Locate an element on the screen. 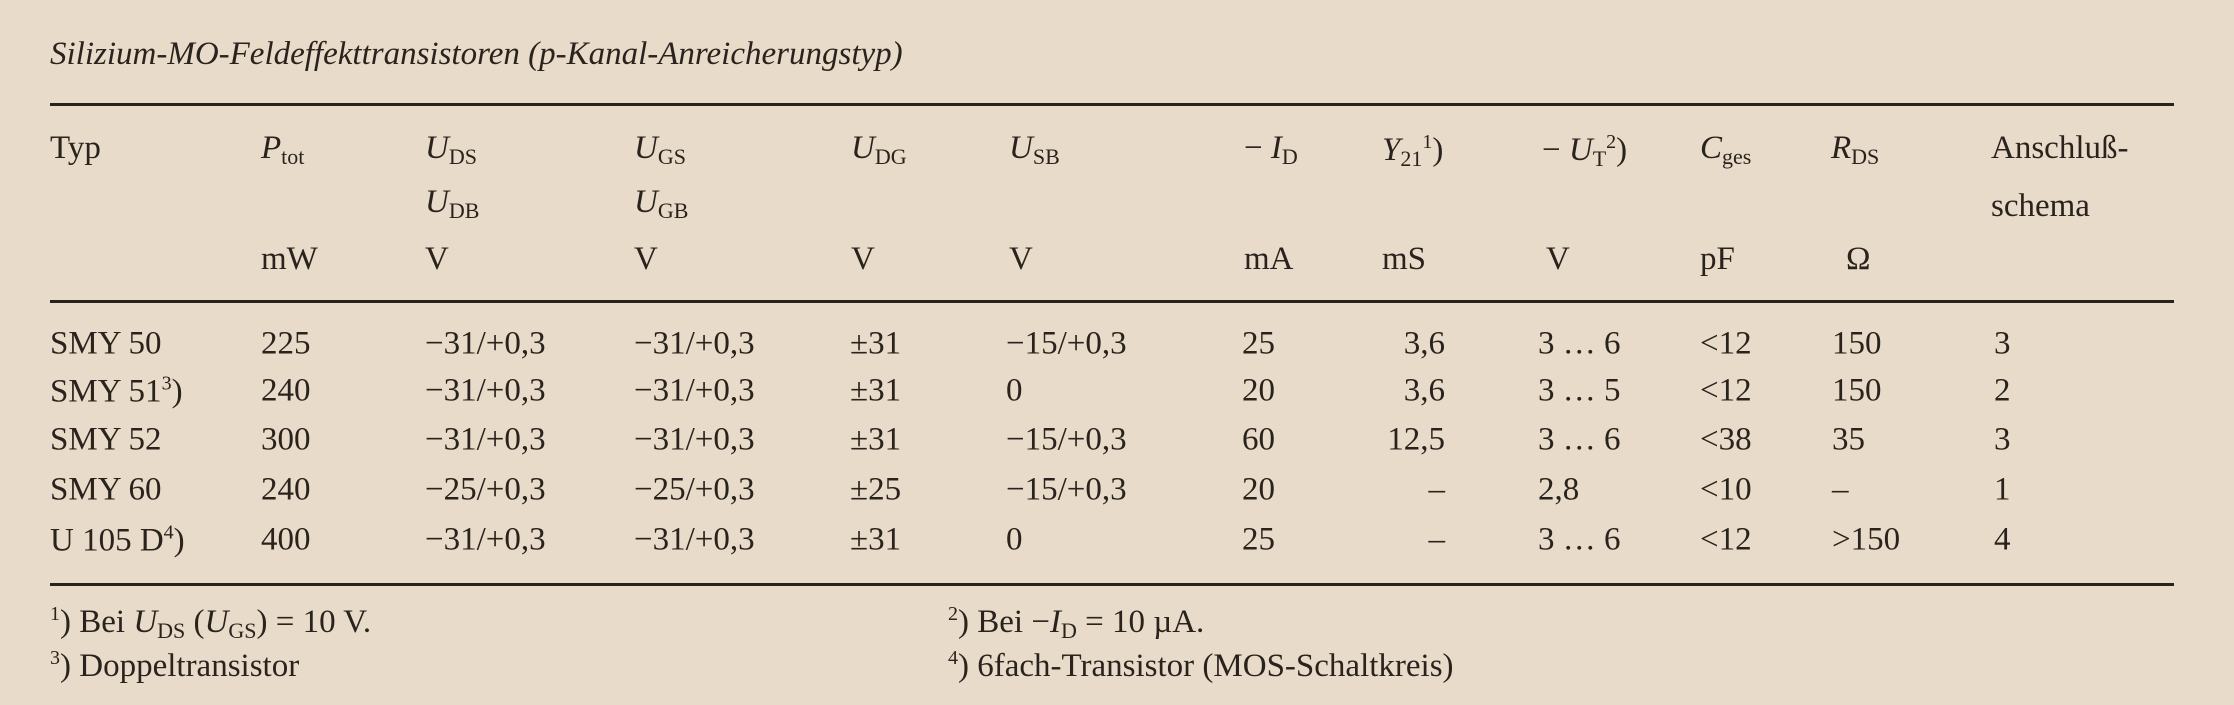 The width and height of the screenshot is (2234, 705). cell-uds: −25/+0,3 is located at coordinates (485, 489).